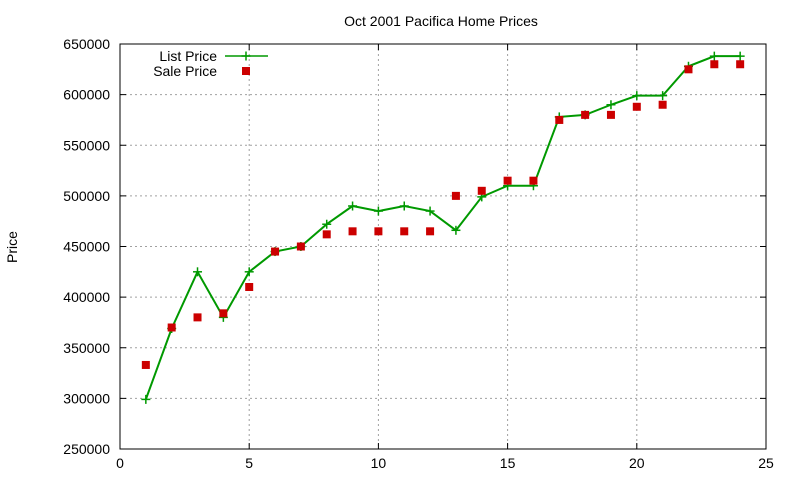 Image resolution: width=800 pixels, height=480 pixels. Describe the element at coordinates (86, 398) in the screenshot. I see `y-tick-label: 300000` at that location.